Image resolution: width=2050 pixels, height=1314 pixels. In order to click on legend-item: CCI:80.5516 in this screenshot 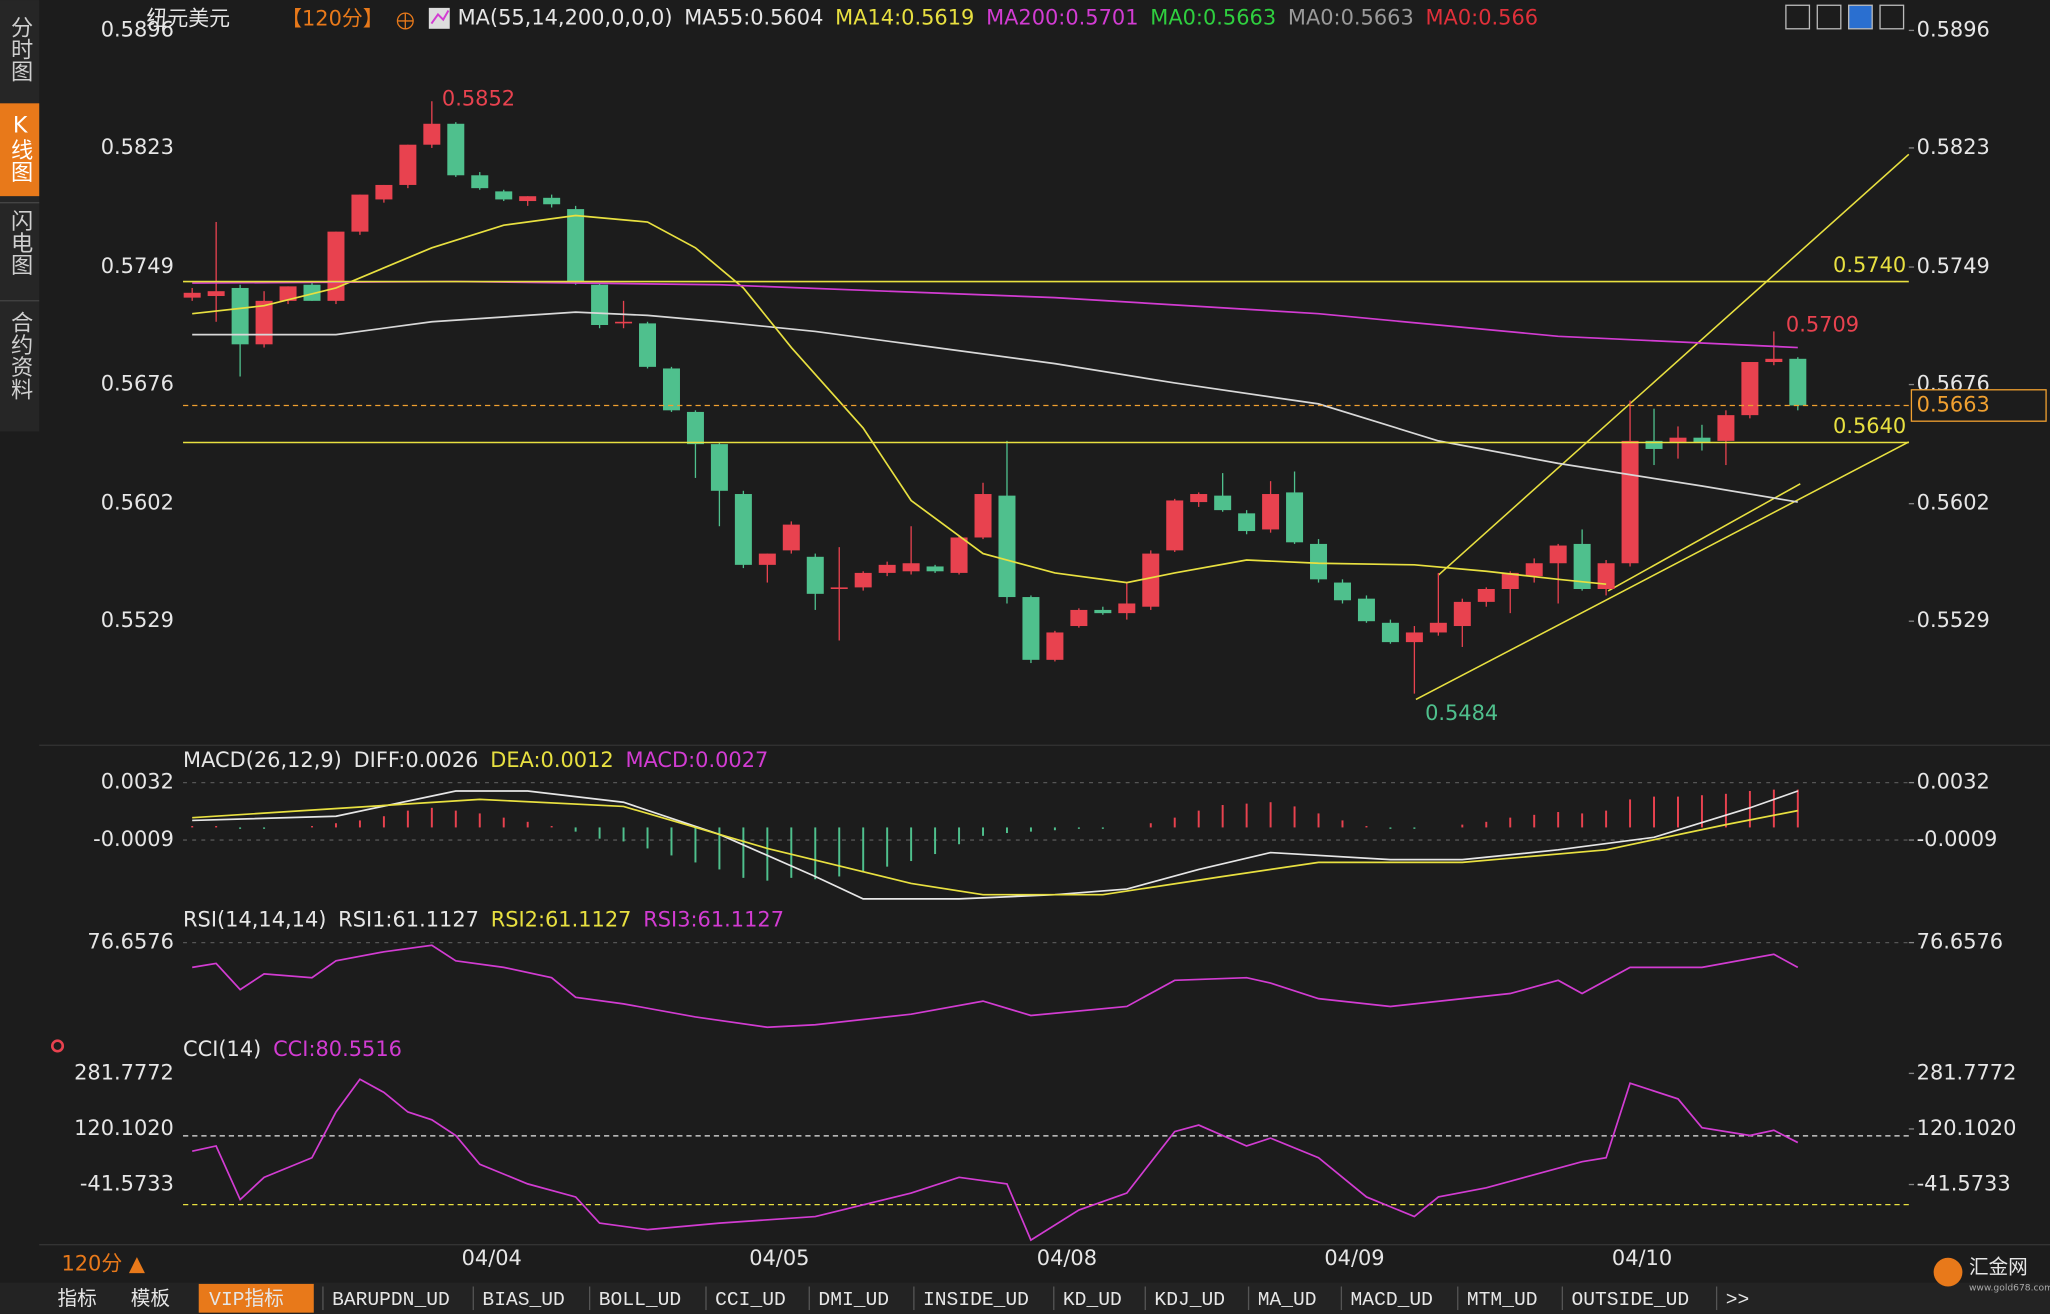, I will do `click(337, 1049)`.